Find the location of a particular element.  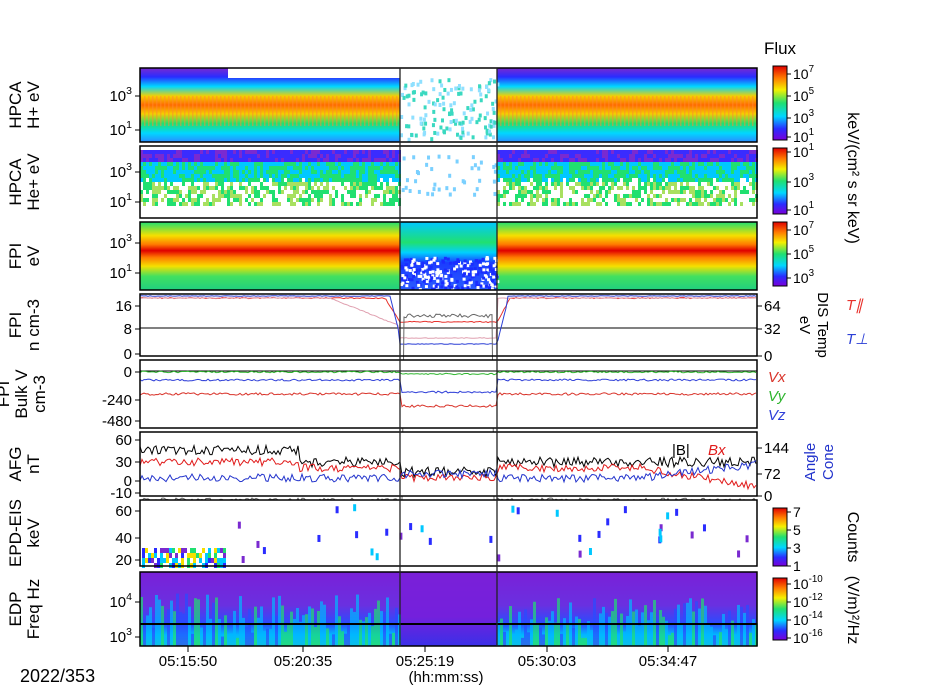

eis-event is located at coordinates (357, 535).